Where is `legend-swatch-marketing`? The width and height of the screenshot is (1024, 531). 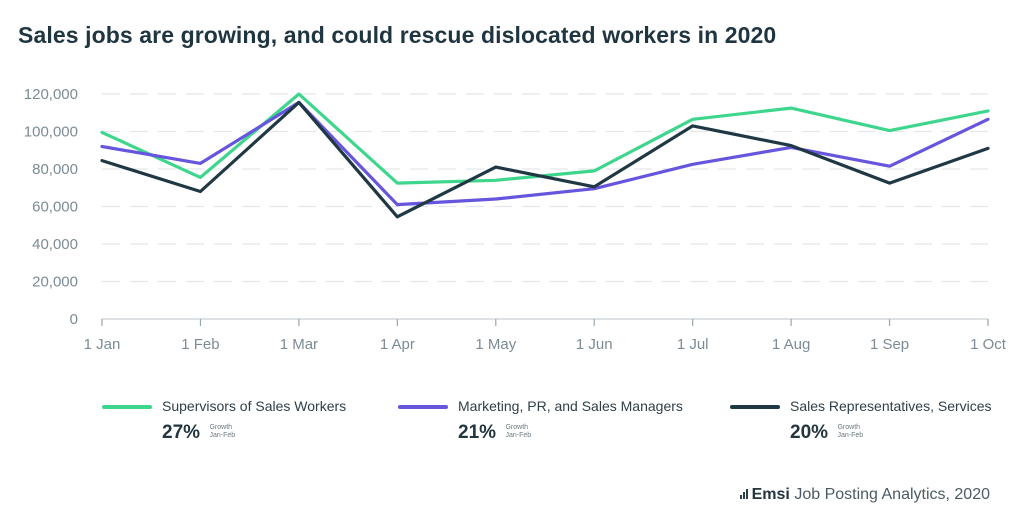
legend-swatch-marketing is located at coordinates (423, 407).